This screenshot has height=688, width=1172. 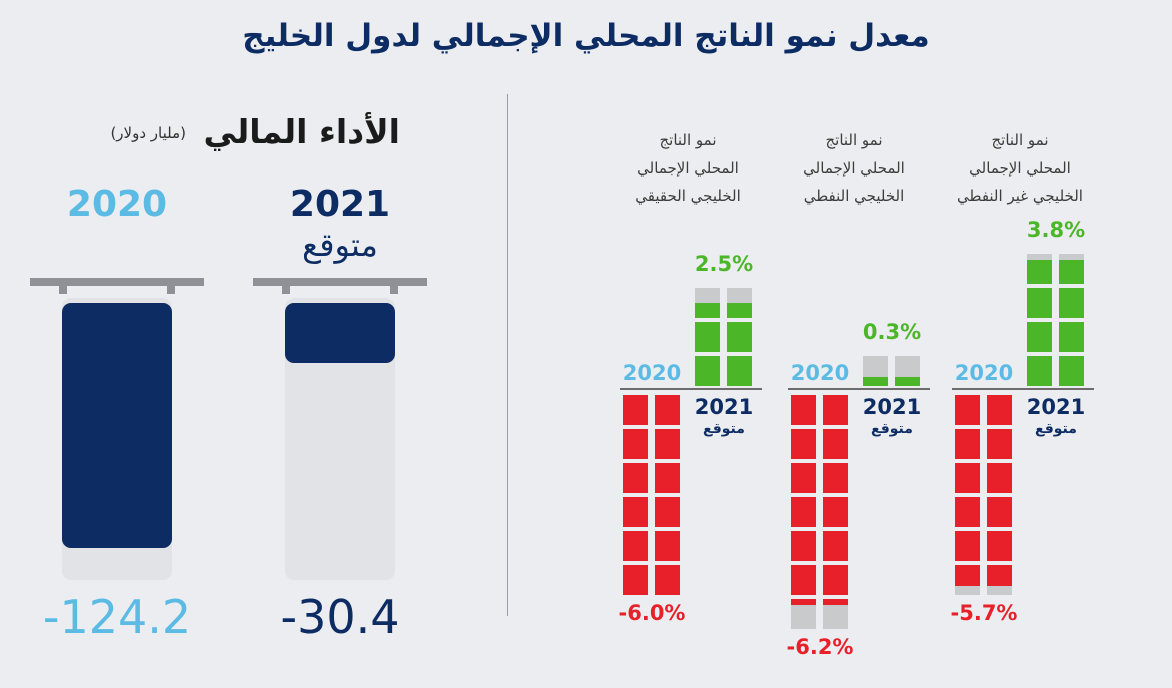 I want to click on financial-title: الأداء المالي, so click(x=302, y=131).